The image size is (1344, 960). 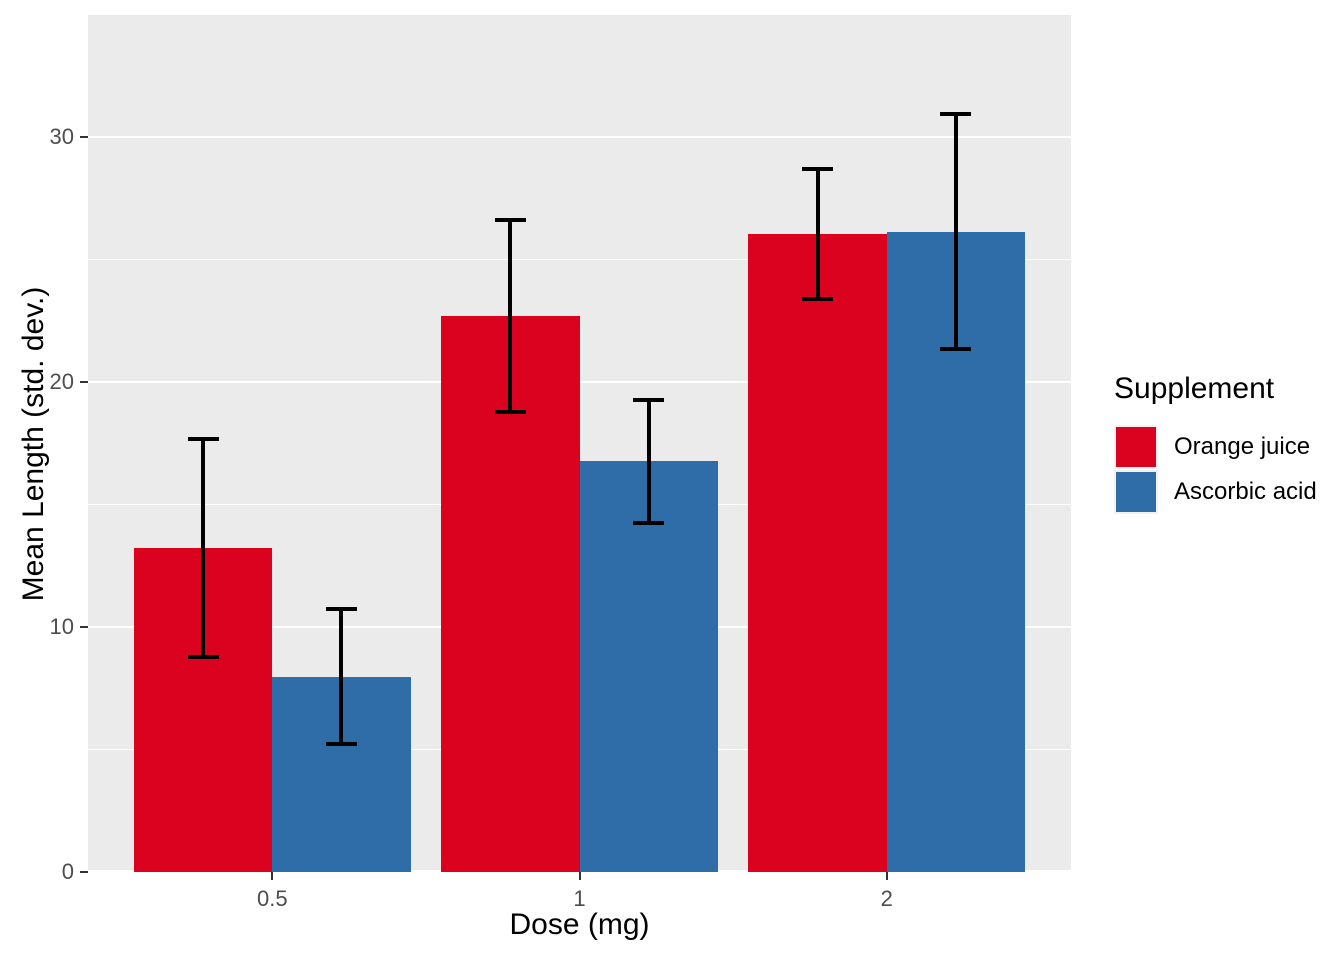 What do you see at coordinates (886, 898) in the screenshot?
I see `x-tick-label-2: 2` at bounding box center [886, 898].